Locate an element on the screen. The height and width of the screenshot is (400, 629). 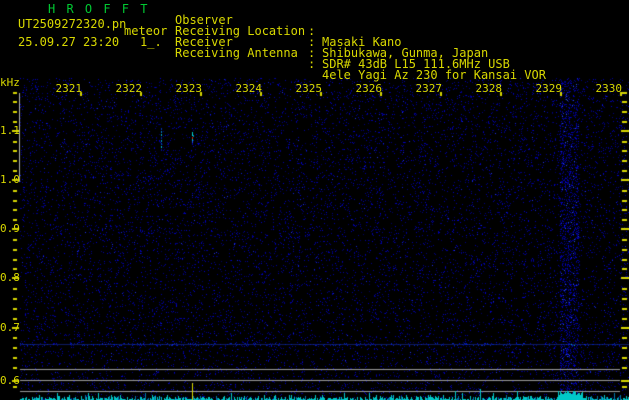
y-tick-label-0-8: 0.8 is located at coordinates (10, 277).